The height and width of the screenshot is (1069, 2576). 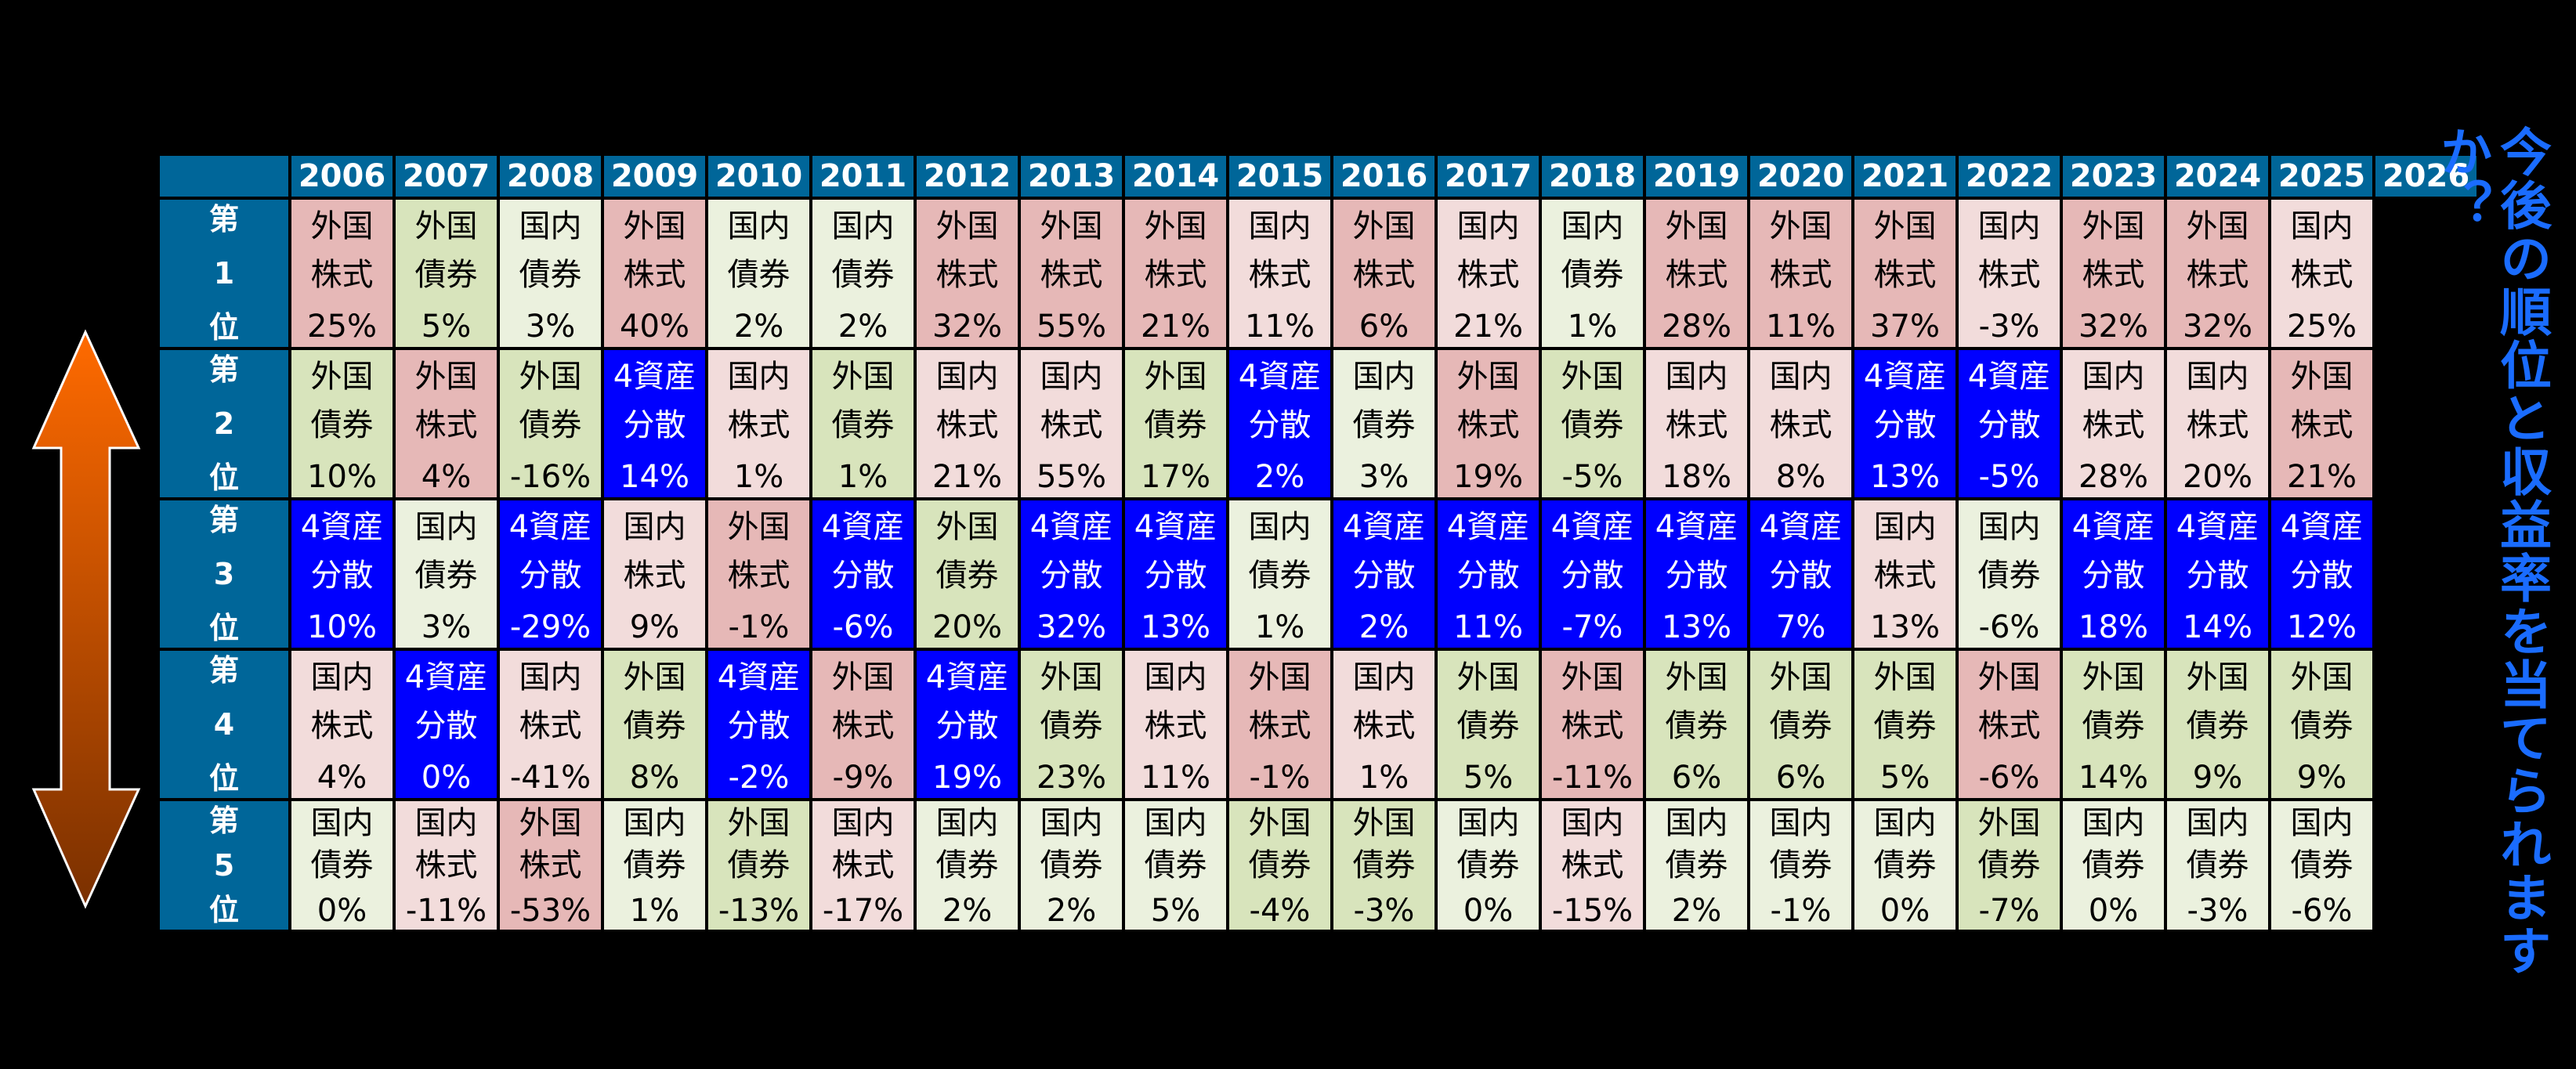 I want to click on asset-cell-2019-rank1: 外国 株式 28%, so click(x=1697, y=273).